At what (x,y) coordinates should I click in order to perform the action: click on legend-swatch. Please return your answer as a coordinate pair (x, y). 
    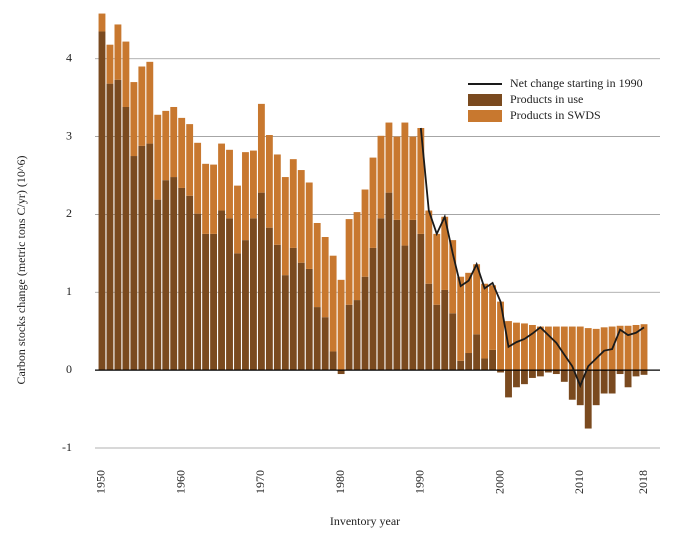
    Looking at the image, I should click on (485, 116).